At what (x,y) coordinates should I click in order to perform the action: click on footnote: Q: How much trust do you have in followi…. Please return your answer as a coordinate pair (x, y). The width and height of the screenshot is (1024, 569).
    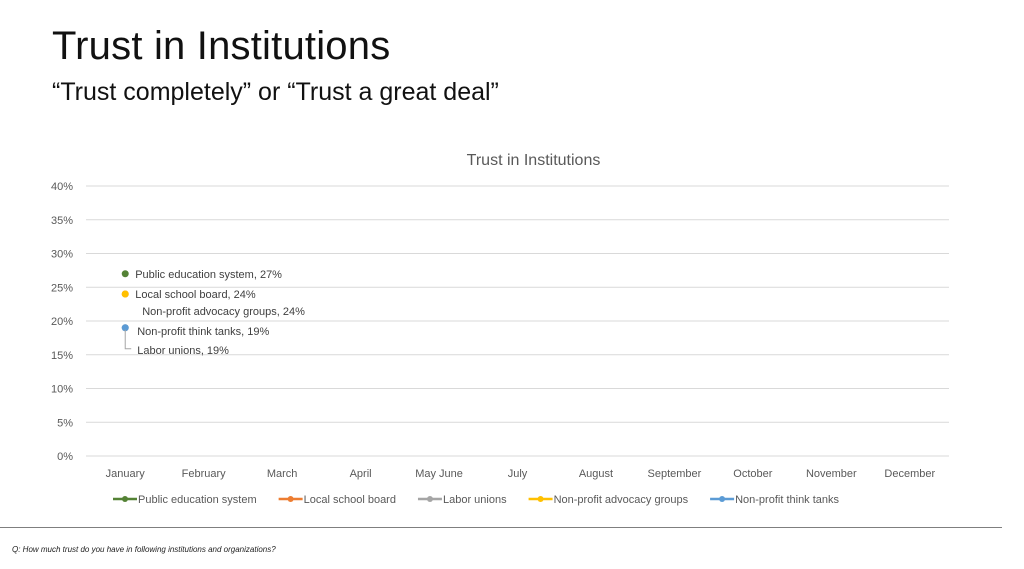
    Looking at the image, I should click on (144, 549).